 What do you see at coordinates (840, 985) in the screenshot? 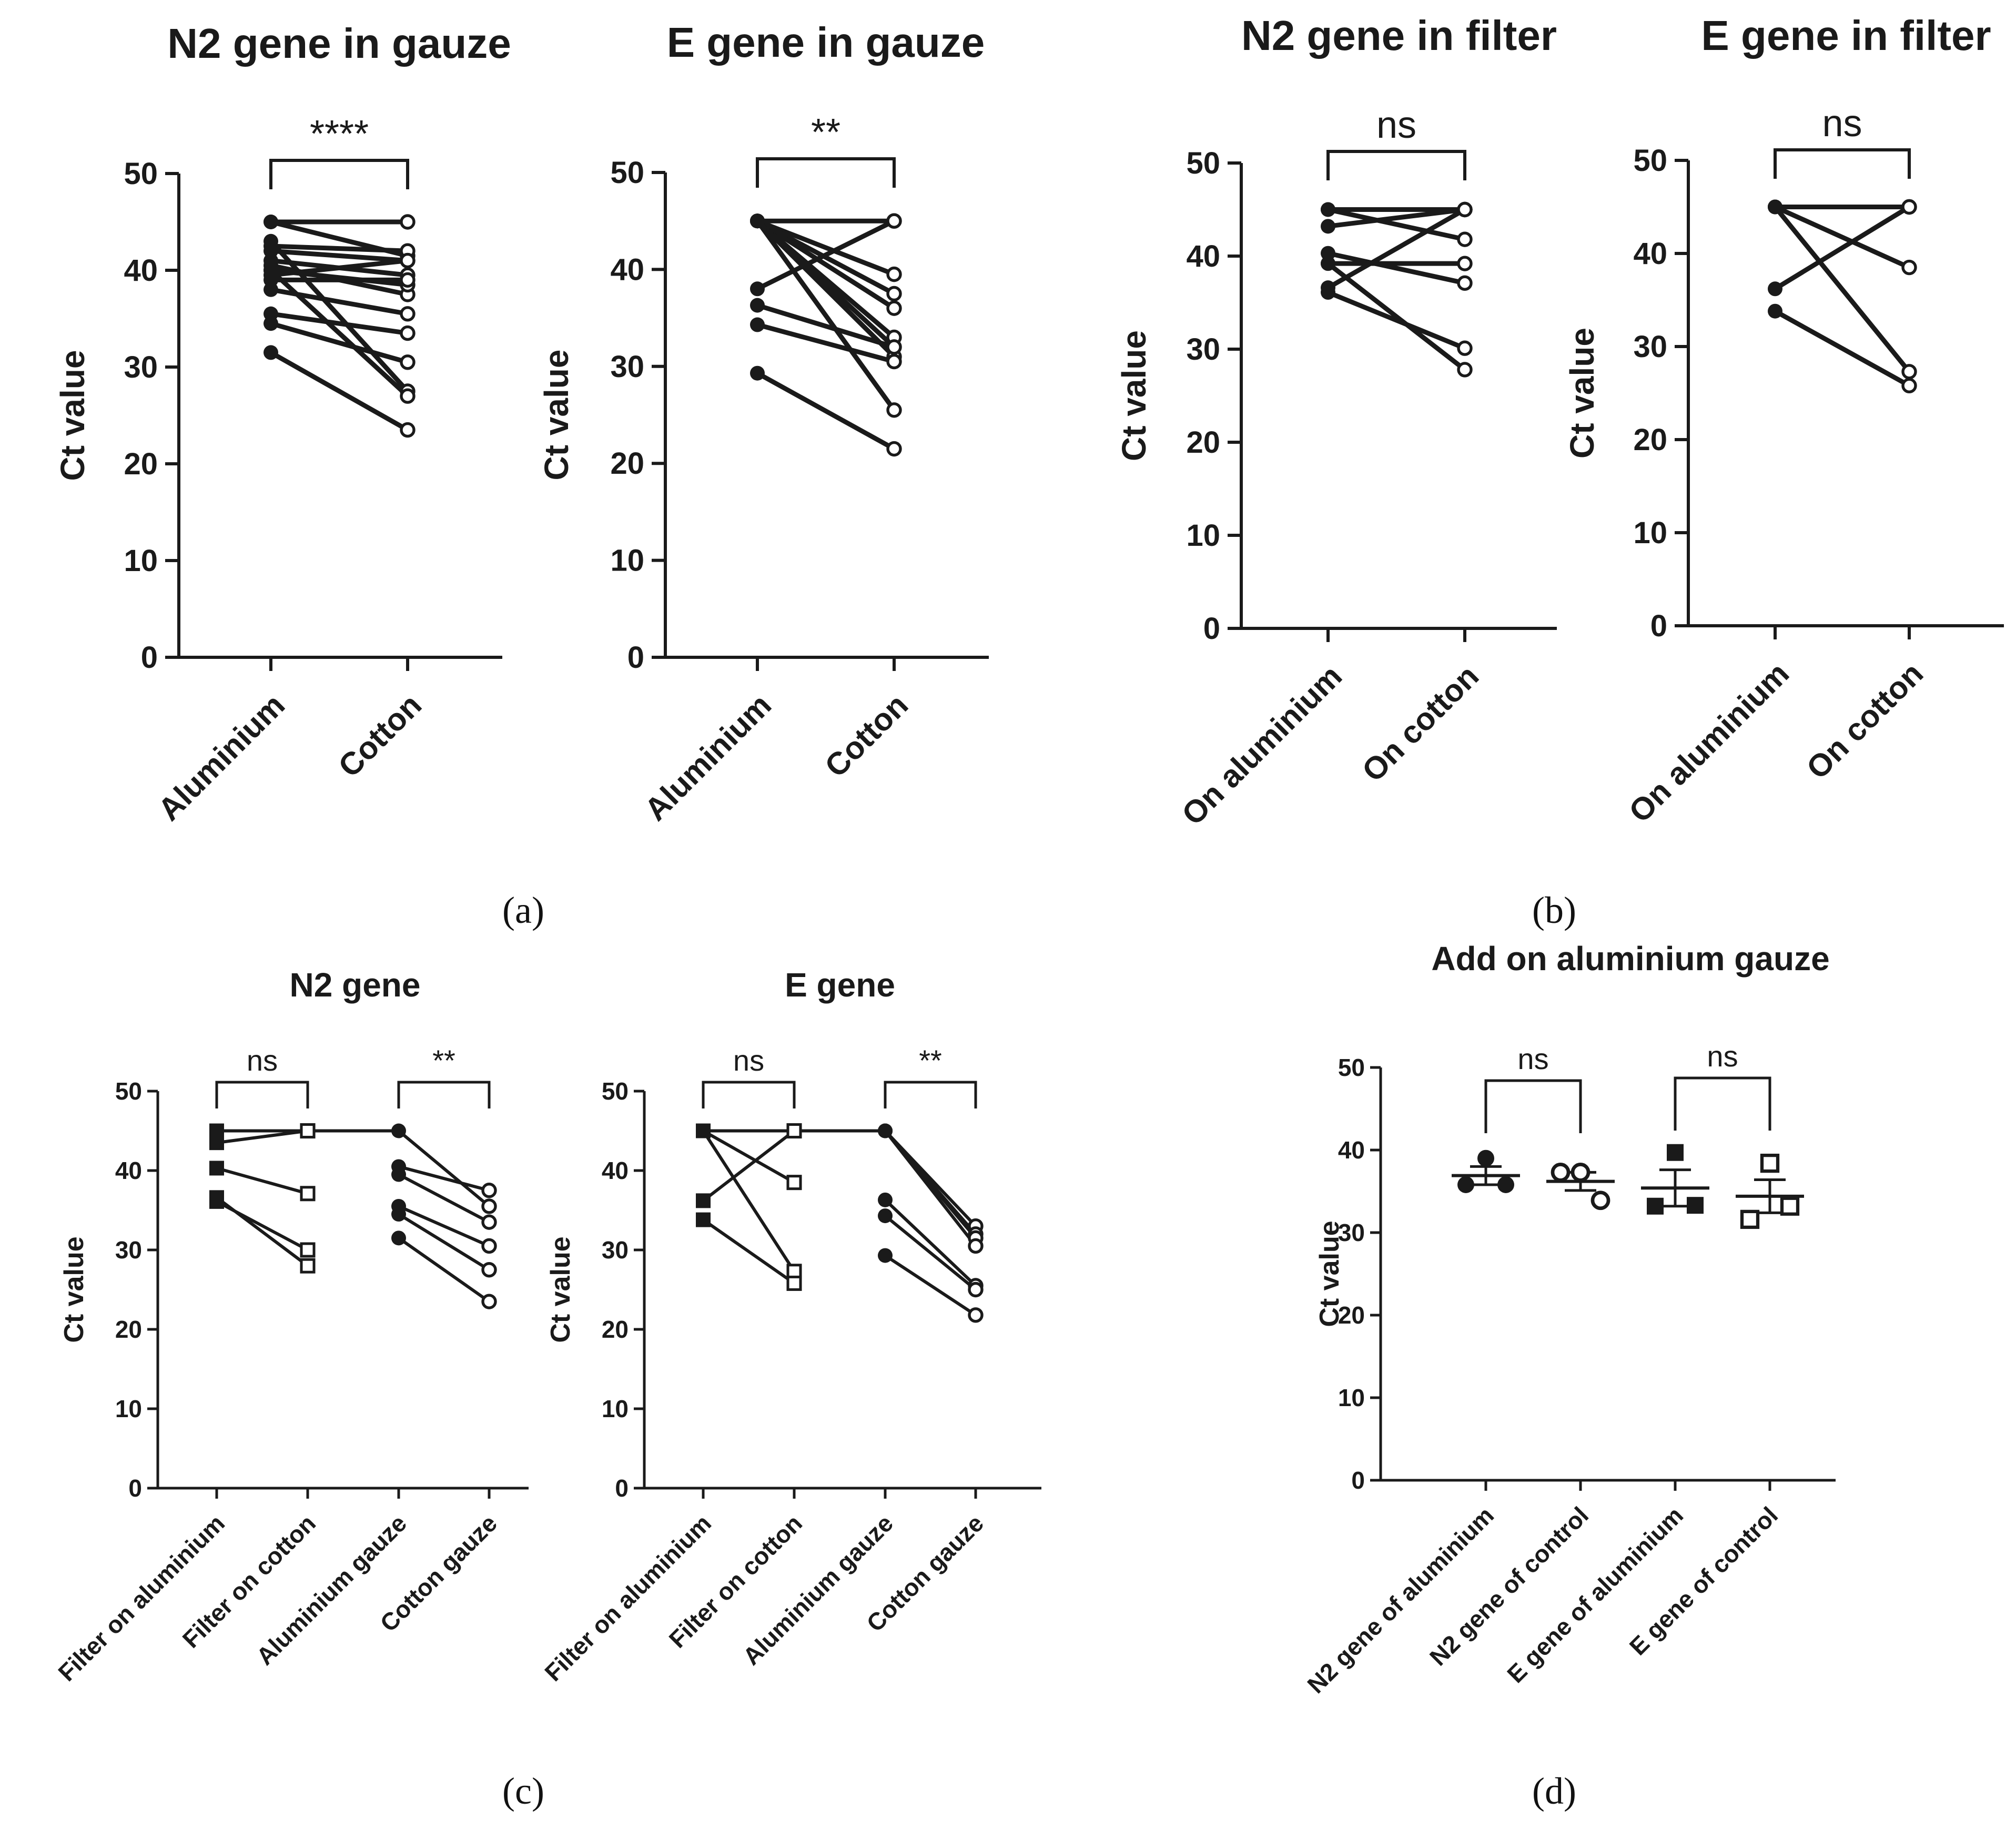
I see `chart-title: E gene` at bounding box center [840, 985].